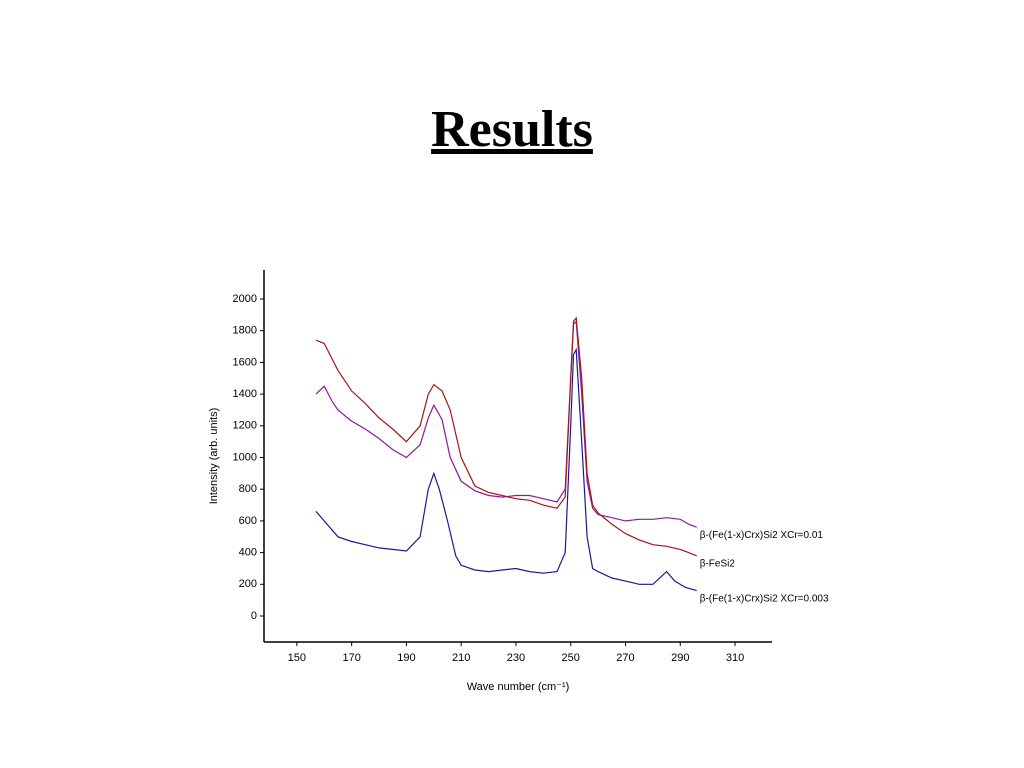  What do you see at coordinates (764, 598) in the screenshot?
I see `series-label: β-(Fe(1-x)Crx)Si2 XCr=0.003` at bounding box center [764, 598].